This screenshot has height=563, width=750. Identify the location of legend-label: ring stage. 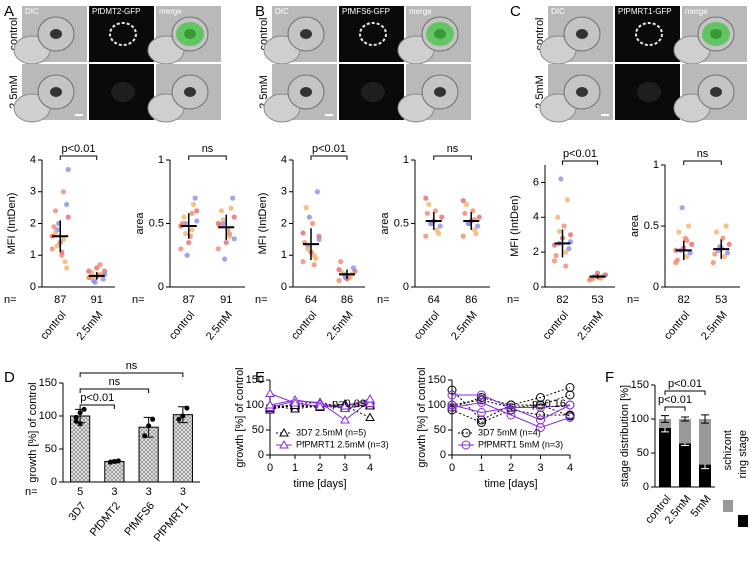
(743, 454).